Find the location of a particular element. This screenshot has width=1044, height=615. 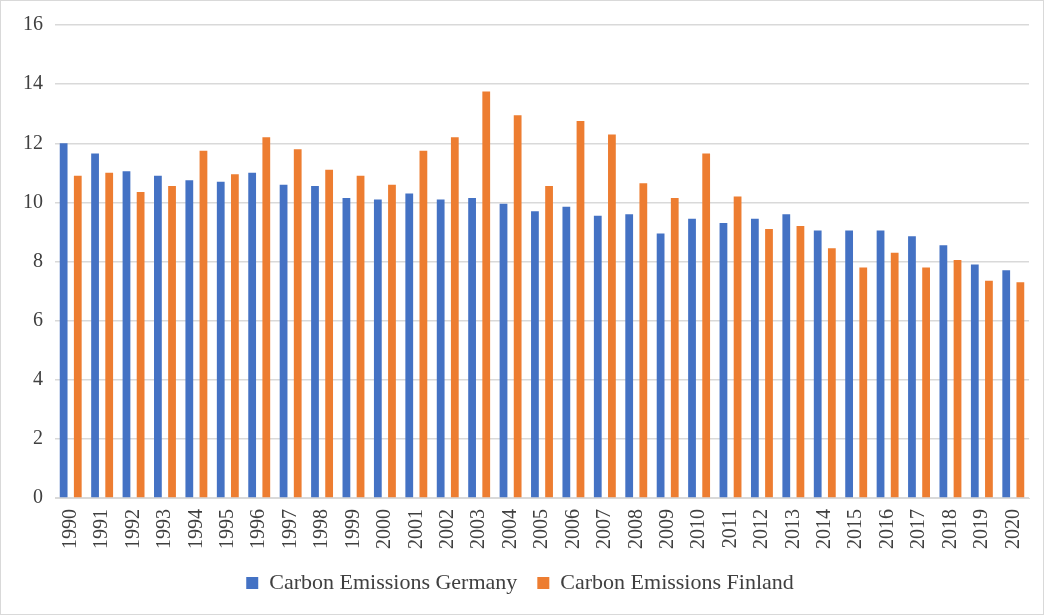

x-tick-label: 1992 is located at coordinates (131, 529).